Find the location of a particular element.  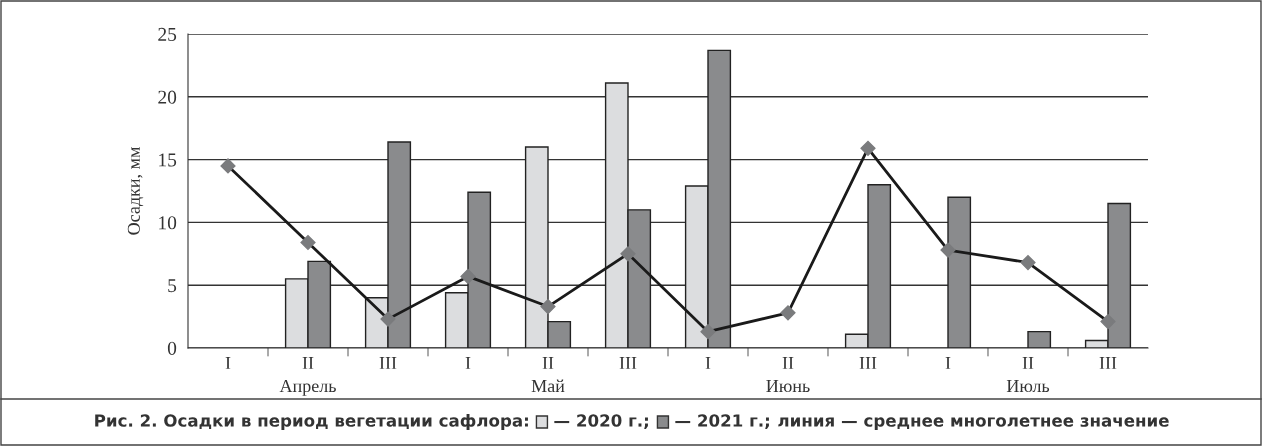

y-tick-label: 5 is located at coordinates (172, 286).